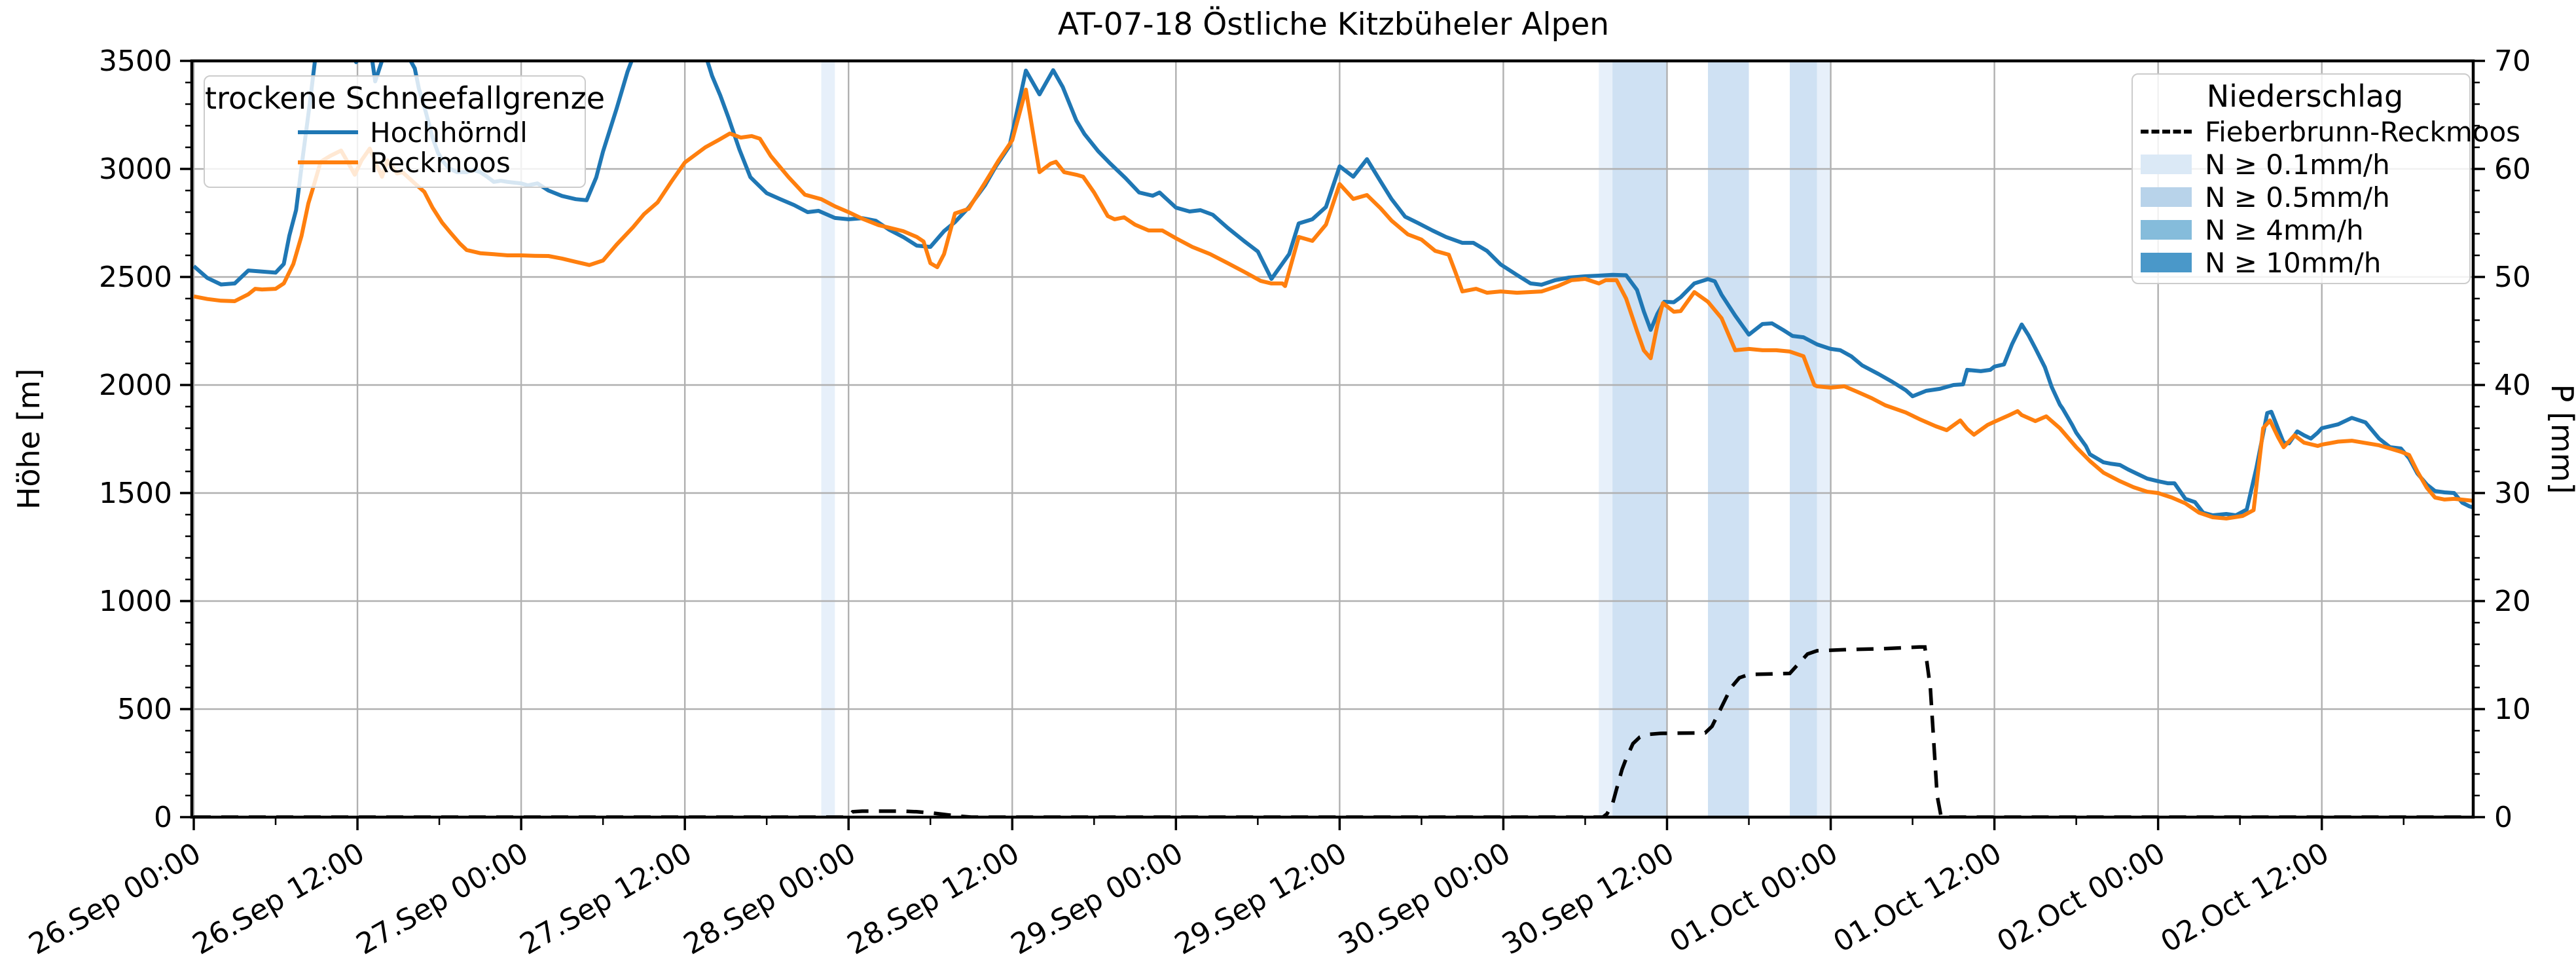  Describe the element at coordinates (1917, 897) in the screenshot. I see `x-tick-label: 01.Oct 12:00` at that location.